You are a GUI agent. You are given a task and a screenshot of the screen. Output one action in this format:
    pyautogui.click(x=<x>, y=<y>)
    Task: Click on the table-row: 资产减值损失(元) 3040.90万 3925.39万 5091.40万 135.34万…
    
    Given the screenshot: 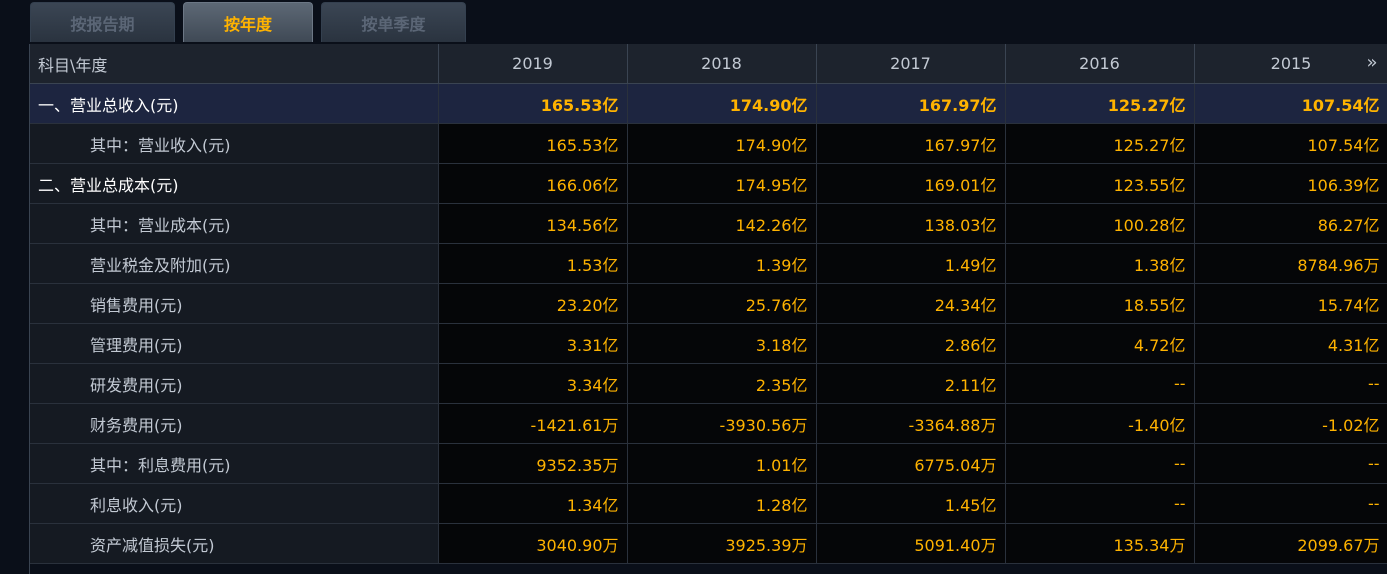 What is the action you would take?
    pyautogui.click(x=708, y=543)
    